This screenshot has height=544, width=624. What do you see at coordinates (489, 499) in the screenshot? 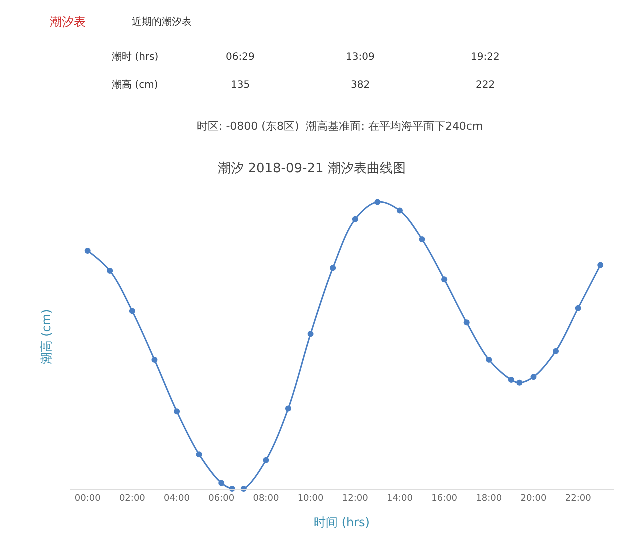
I see `x-tick-label: 18:00` at bounding box center [489, 499].